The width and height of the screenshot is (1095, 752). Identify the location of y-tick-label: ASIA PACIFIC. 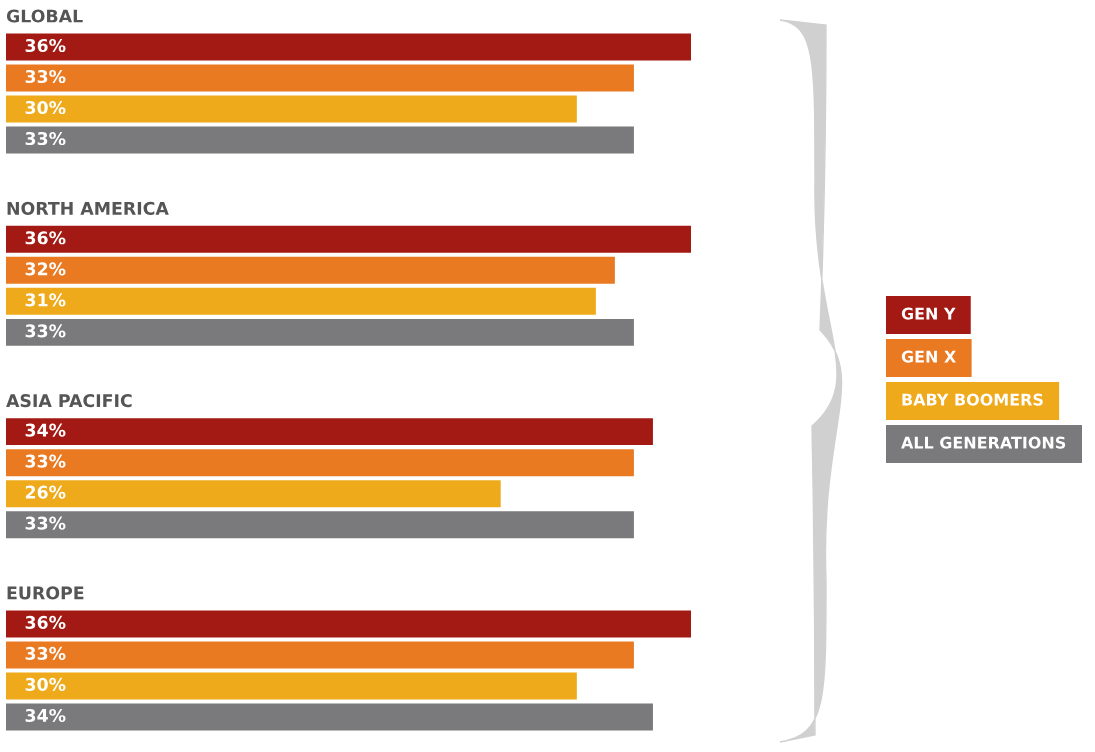
(69, 401).